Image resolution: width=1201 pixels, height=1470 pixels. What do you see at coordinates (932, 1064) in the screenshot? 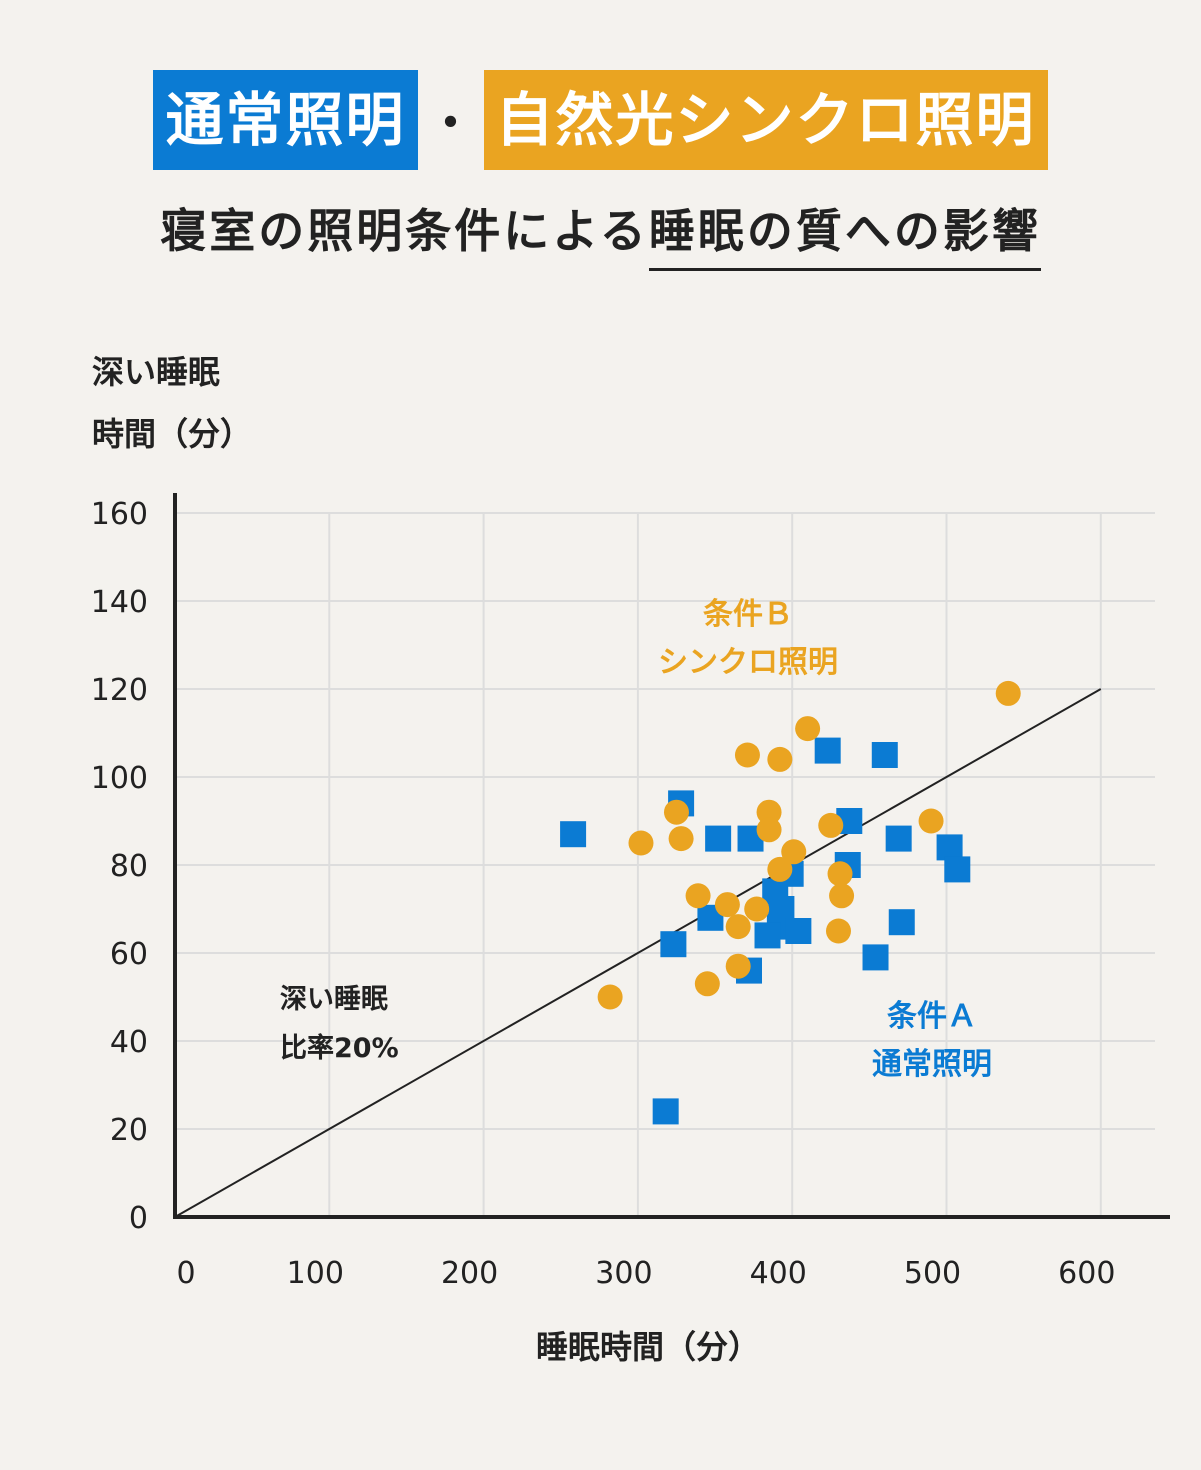
I see `condition-a-label-line2: 通常照明` at bounding box center [932, 1064].